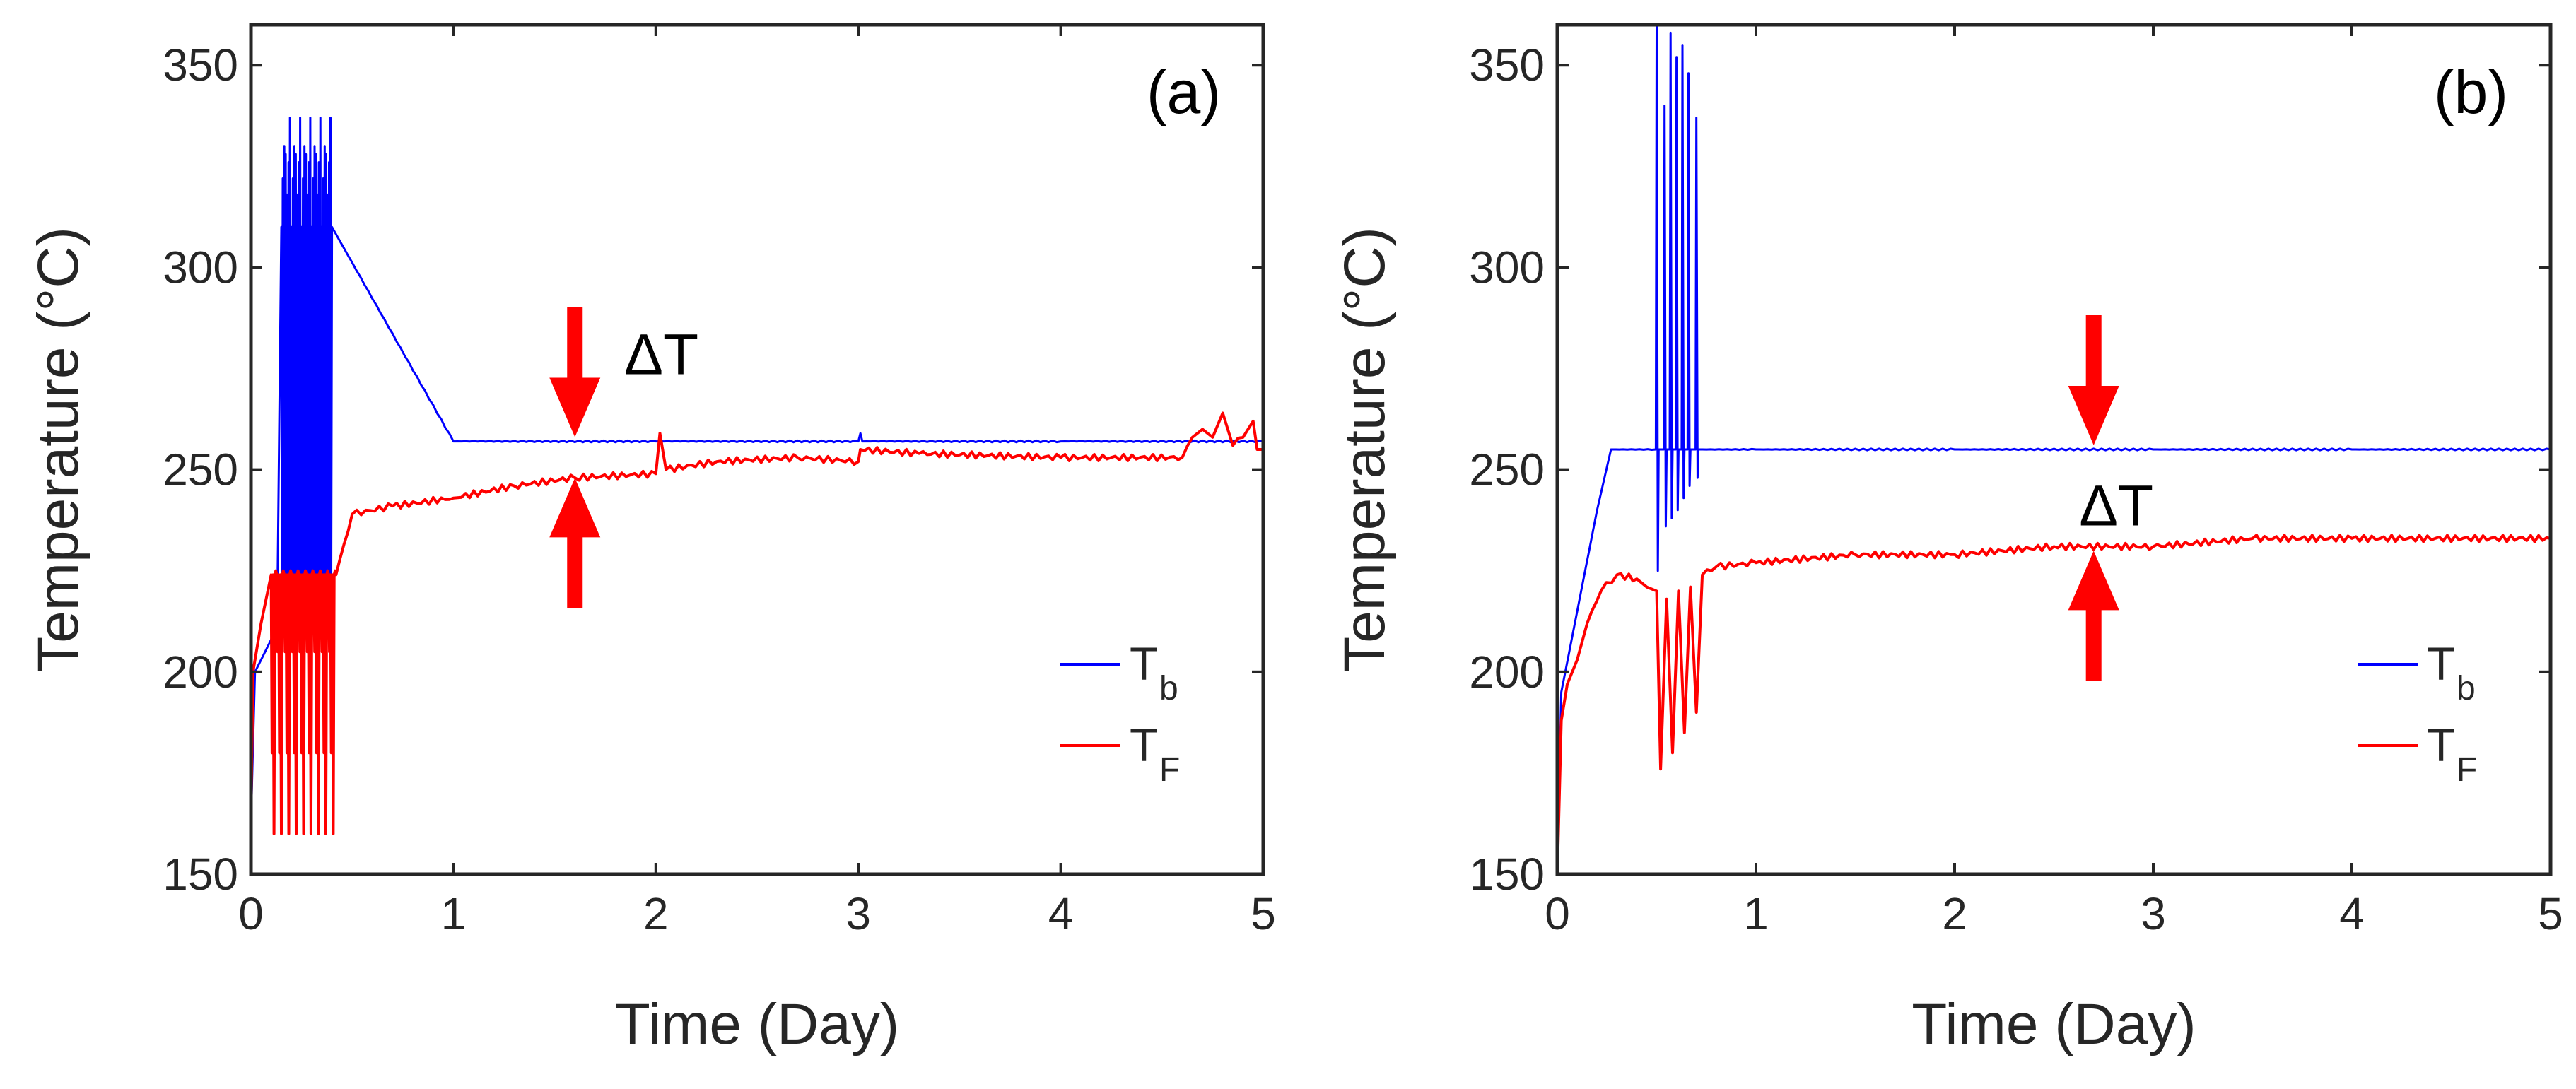  I want to click on series-TF, so click(2054, 704).